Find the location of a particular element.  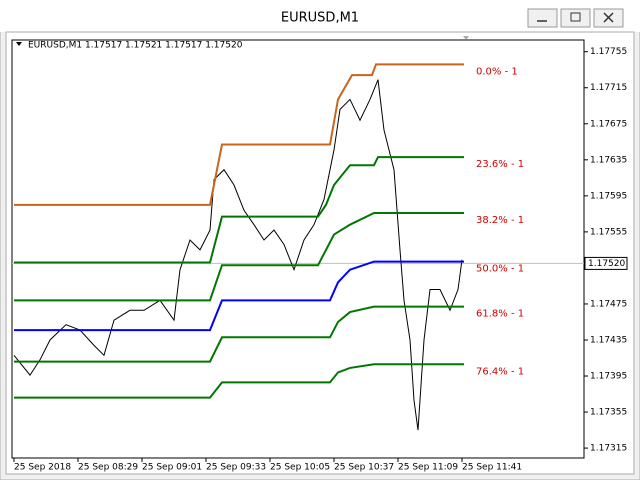

y-tick-label: 1.17435 is located at coordinates (608, 340).